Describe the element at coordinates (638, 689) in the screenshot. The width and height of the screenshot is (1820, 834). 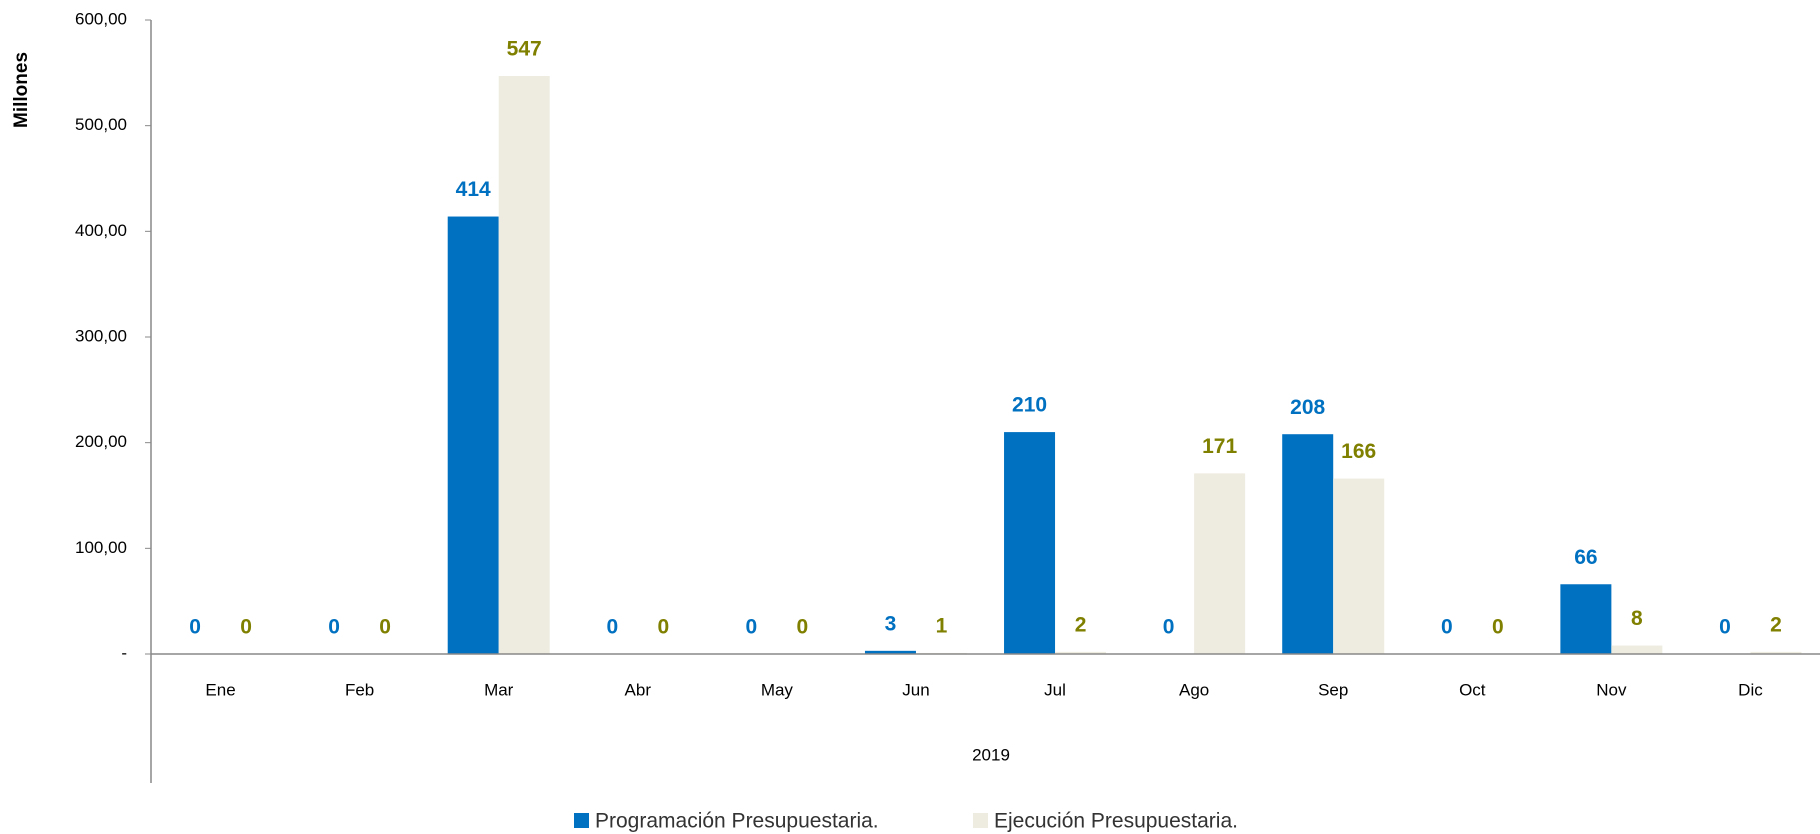
I see `x-tick-label: Abr` at that location.